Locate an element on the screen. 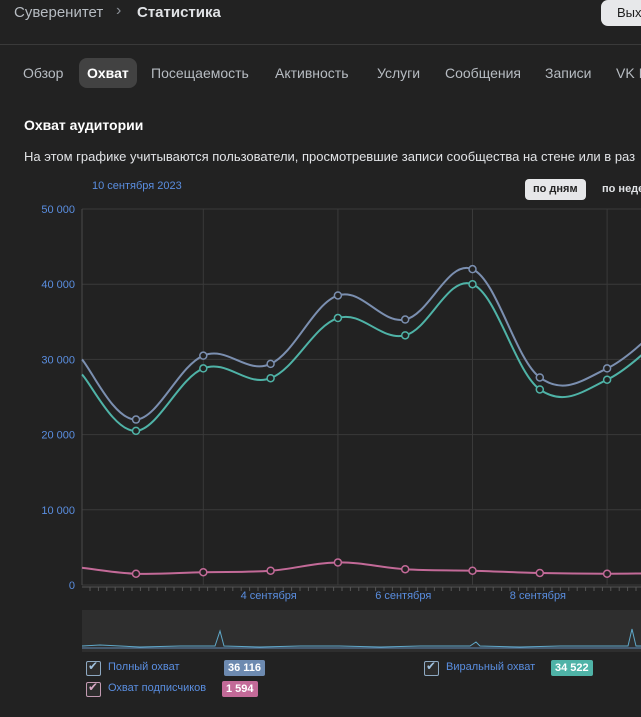 The width and height of the screenshot is (641, 717). tab-vk: VK I is located at coordinates (628, 73).